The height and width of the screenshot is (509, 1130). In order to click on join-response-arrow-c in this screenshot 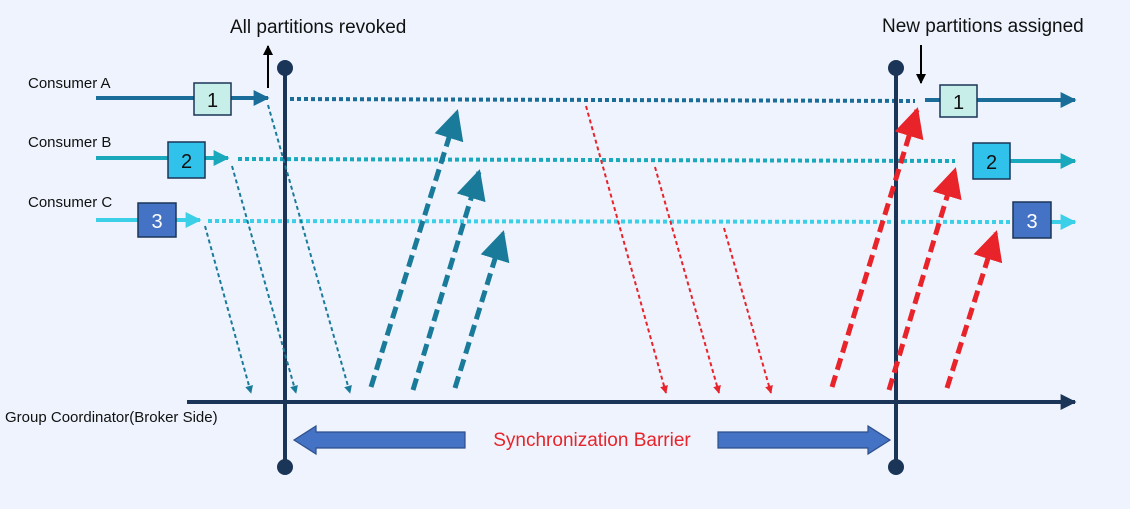, I will do `click(481, 309)`.